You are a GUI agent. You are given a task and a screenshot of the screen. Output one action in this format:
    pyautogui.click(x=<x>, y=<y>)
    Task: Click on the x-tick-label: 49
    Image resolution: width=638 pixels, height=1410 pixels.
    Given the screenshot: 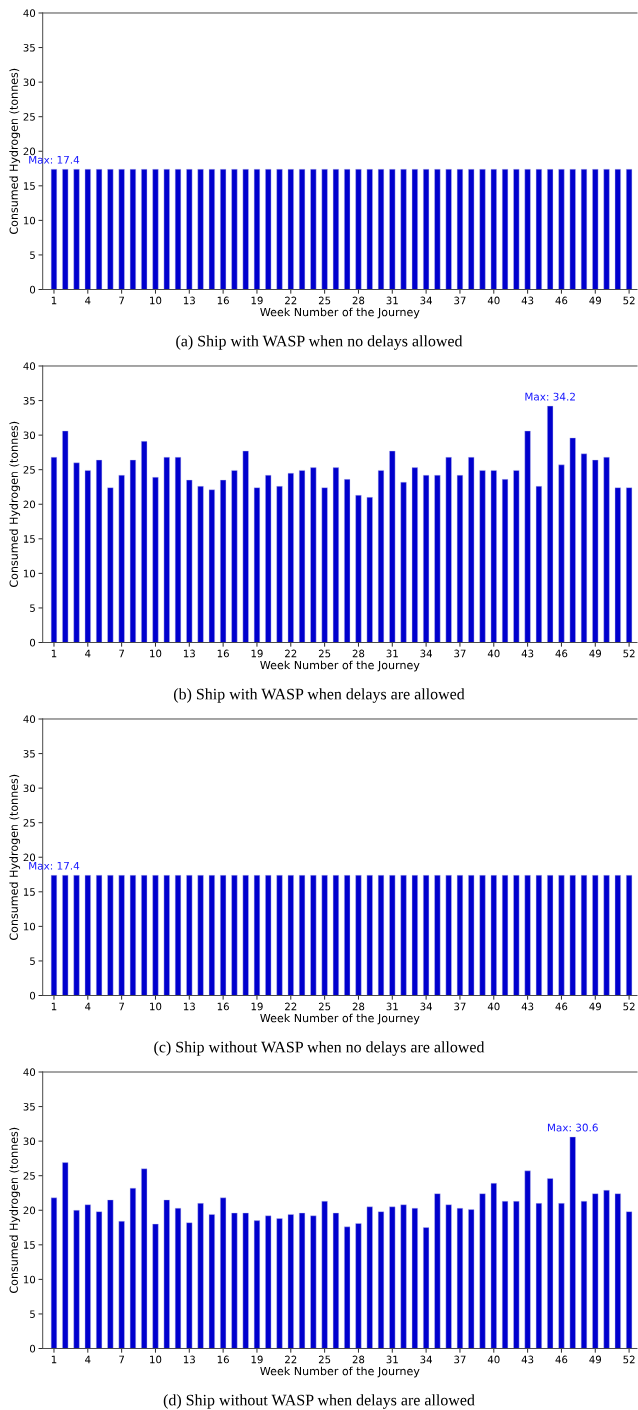 What is the action you would take?
    pyautogui.click(x=595, y=1006)
    